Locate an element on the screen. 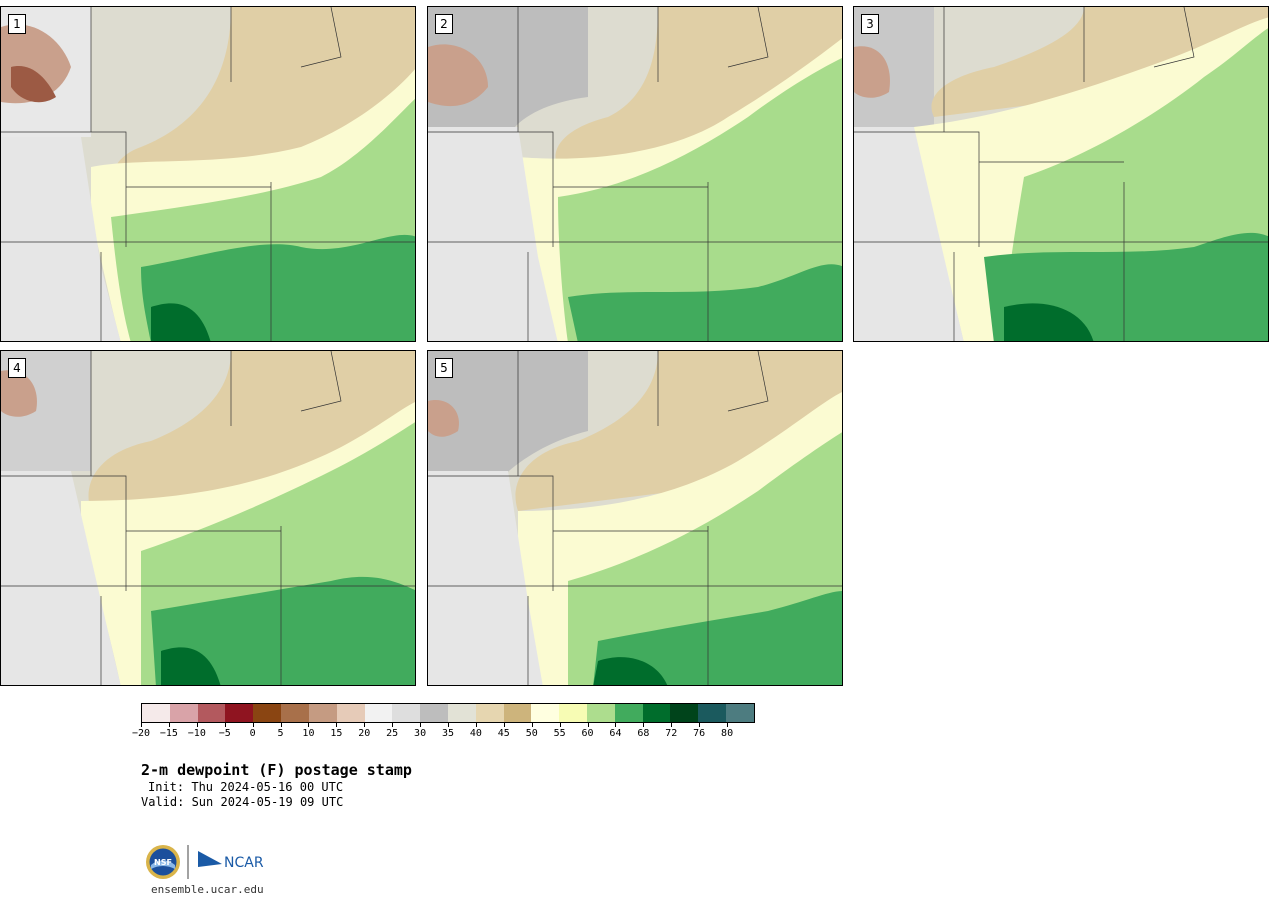  plot-title: 2-m dewpoint (F) postage stamp is located at coordinates (276, 770).